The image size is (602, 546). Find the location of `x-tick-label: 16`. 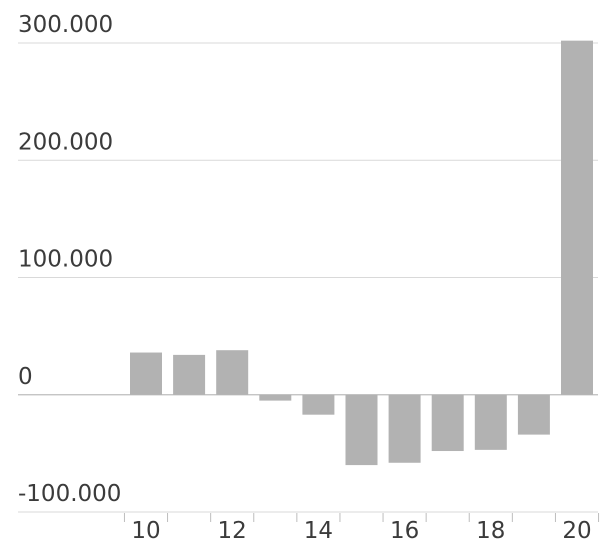

x-tick-label: 16 is located at coordinates (404, 531).